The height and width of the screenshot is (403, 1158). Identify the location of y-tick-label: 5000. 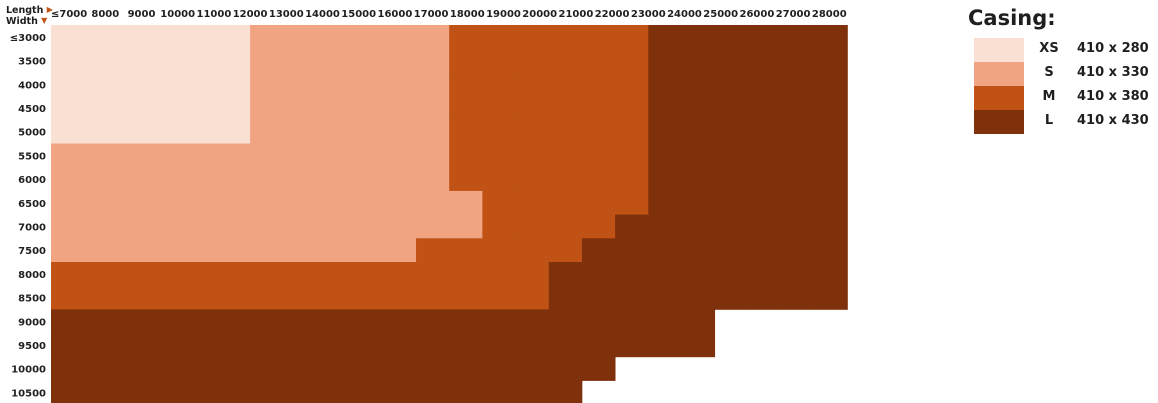
(32, 133).